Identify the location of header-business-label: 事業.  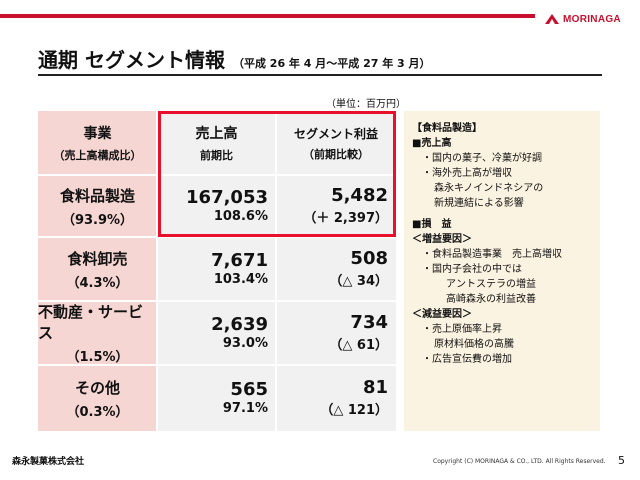
(97, 134).